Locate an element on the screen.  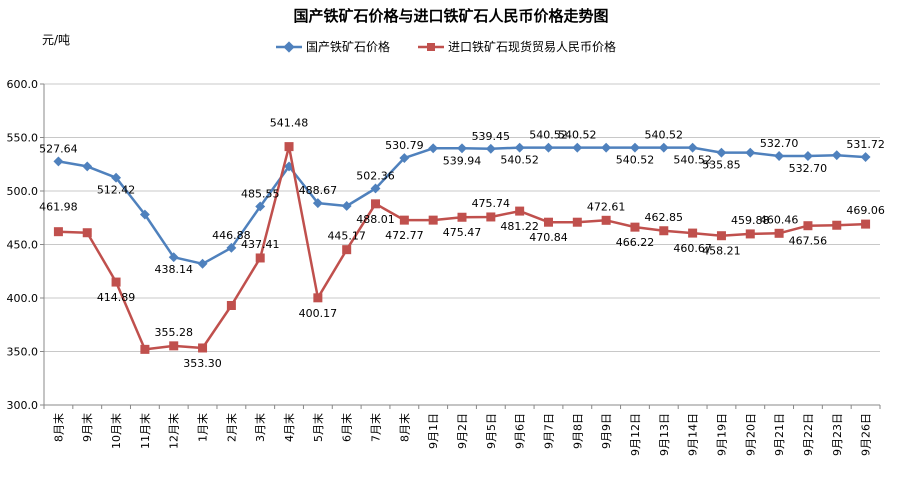
y-tick-label: 400.0 is located at coordinates (23, 298).